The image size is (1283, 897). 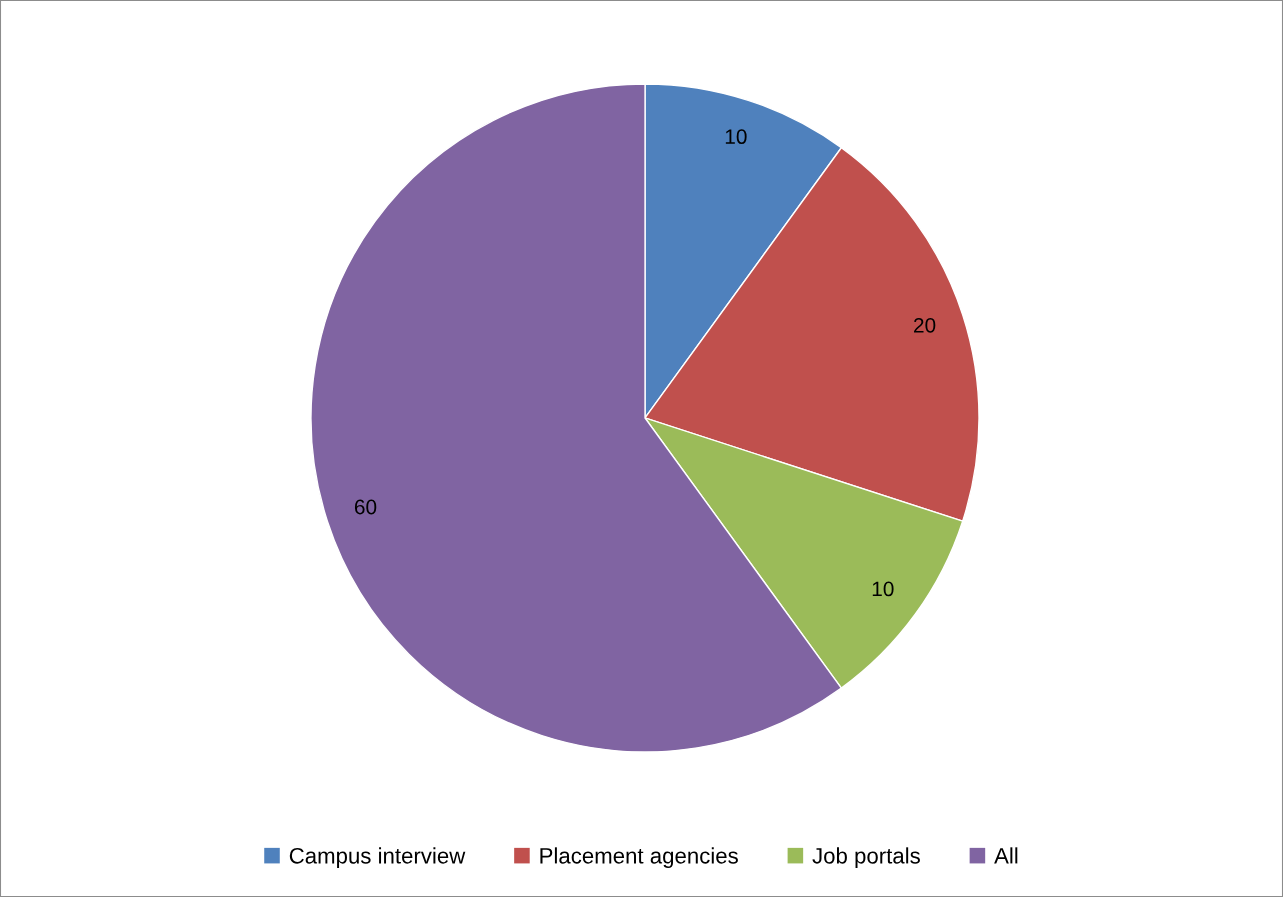 I want to click on legend-label: All, so click(x=1006, y=855).